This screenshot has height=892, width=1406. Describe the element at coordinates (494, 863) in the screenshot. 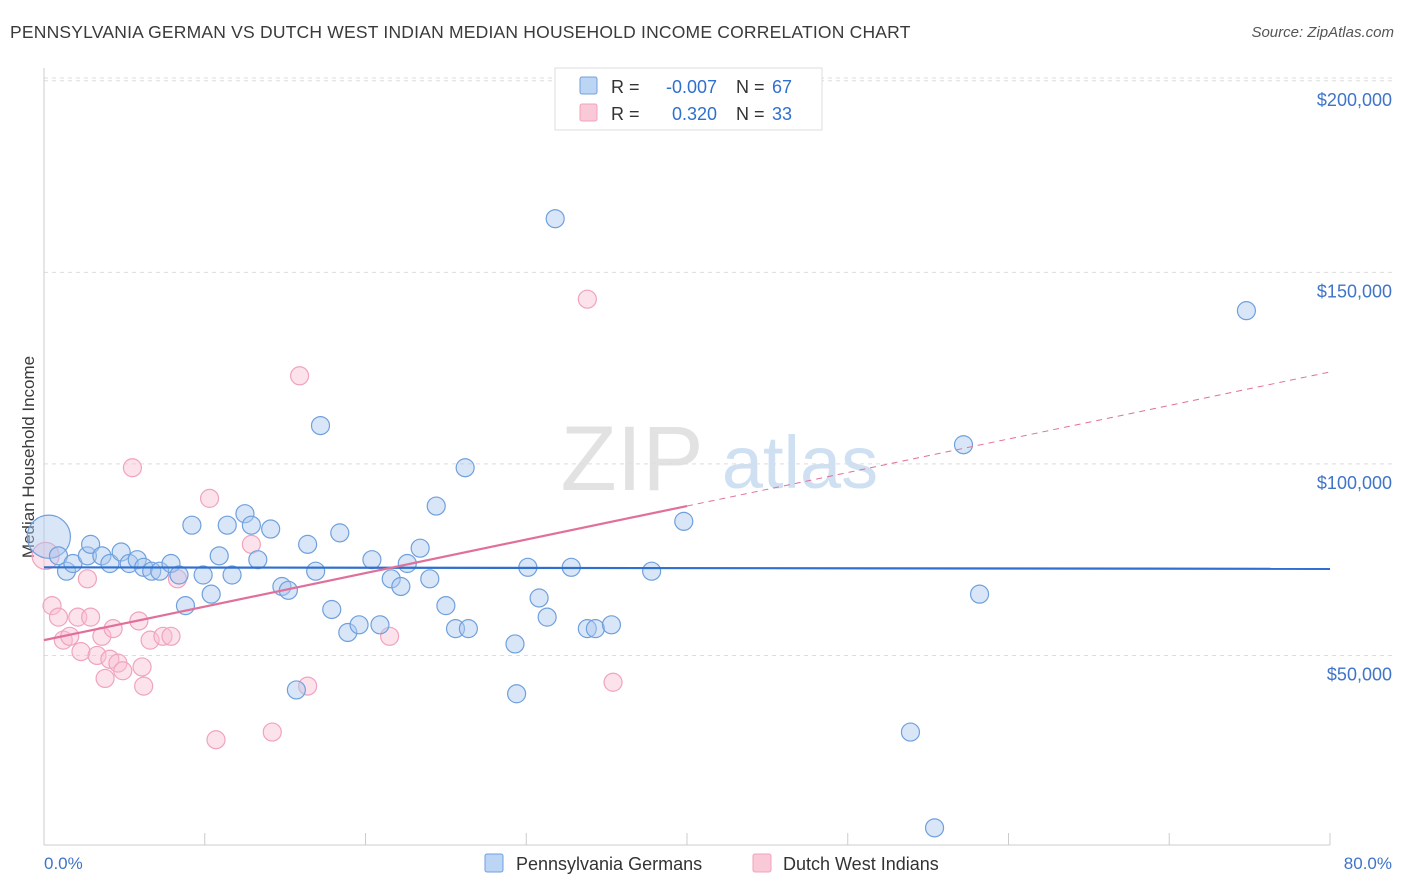

I see `legend-bottom-blue-swatch` at that location.